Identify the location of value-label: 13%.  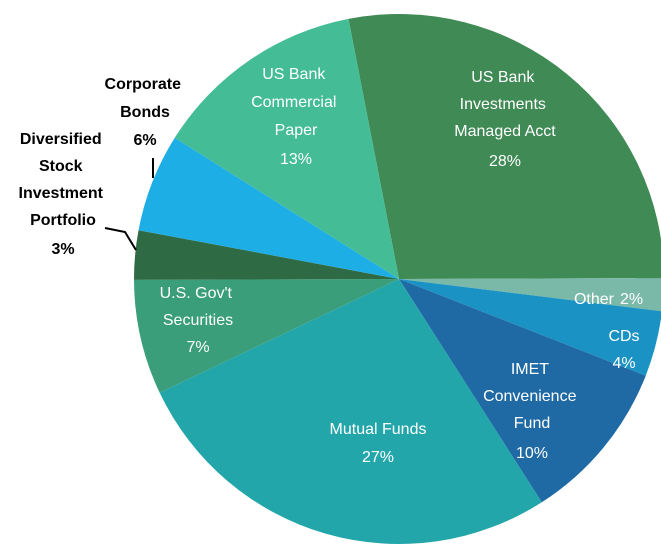
(296, 159).